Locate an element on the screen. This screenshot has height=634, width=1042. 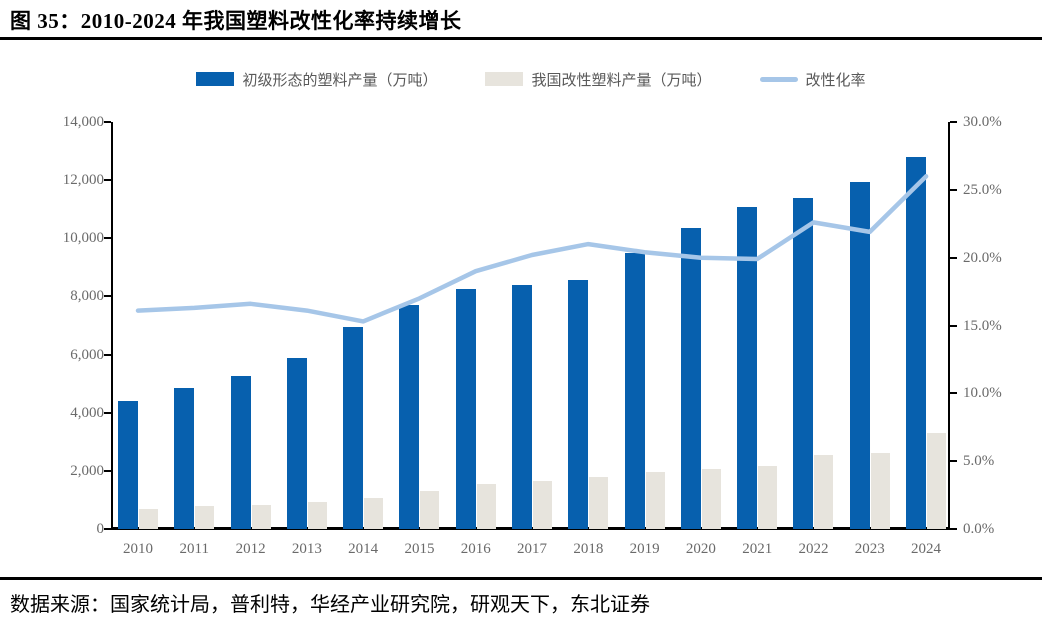
bar-modified-plastics-2010 is located at coordinates (148, 518).